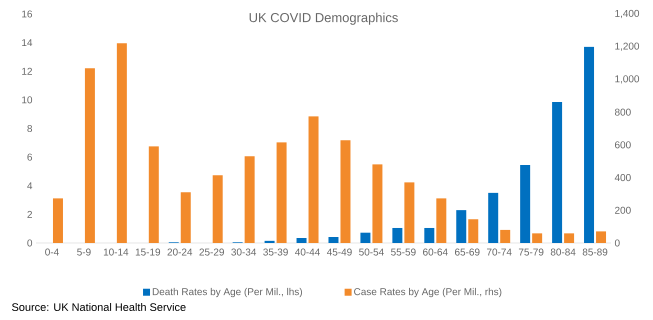 The height and width of the screenshot is (320, 653). I want to click on y2-tick-label: 1,000, so click(627, 79).